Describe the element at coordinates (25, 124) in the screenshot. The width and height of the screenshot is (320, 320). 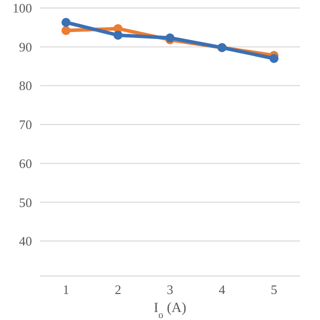
I see `y-tick-label: 70` at that location.